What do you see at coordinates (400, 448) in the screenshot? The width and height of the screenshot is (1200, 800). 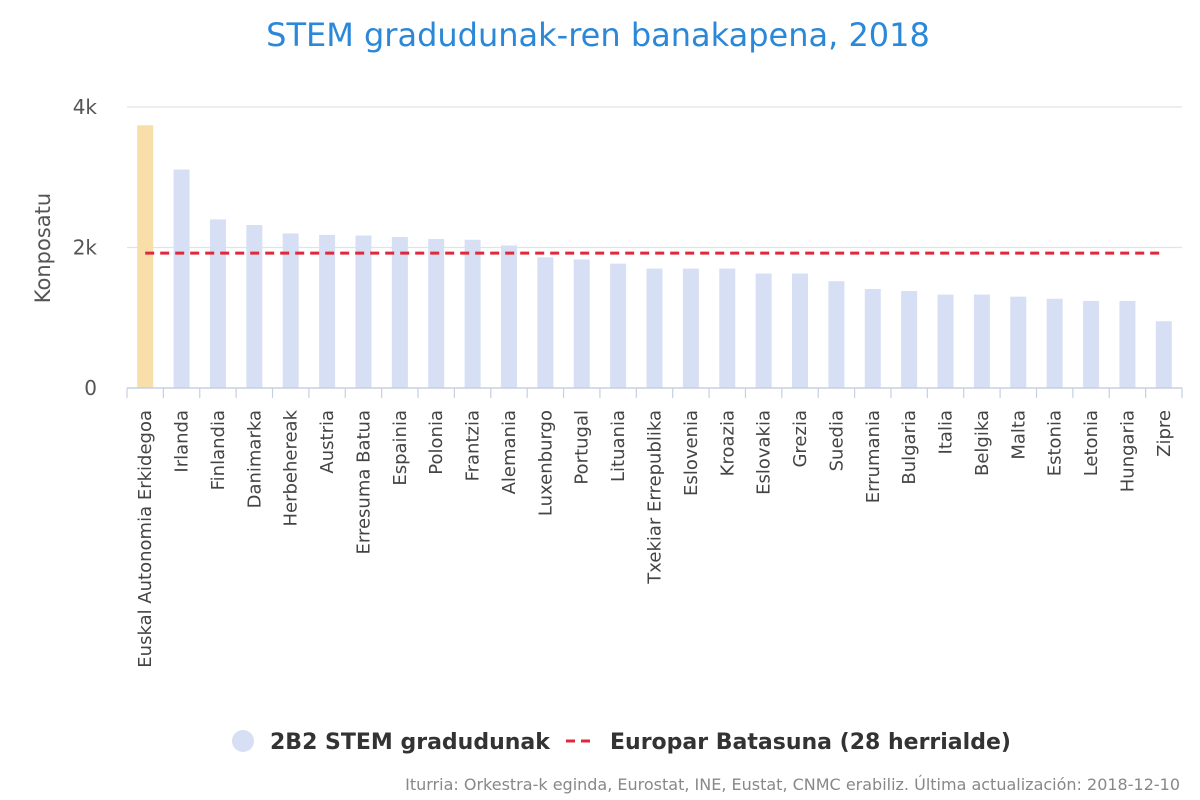 I see `x-tick-label: Espainia` at bounding box center [400, 448].